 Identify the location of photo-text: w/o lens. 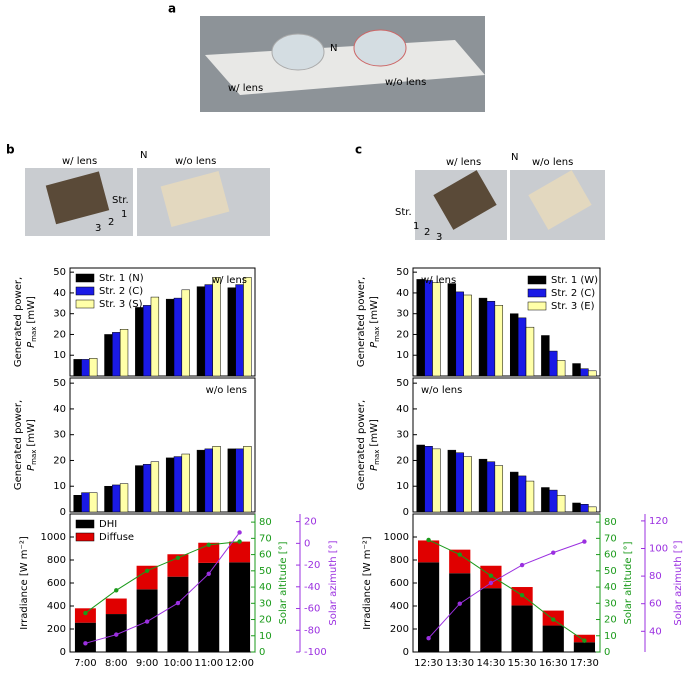
(405, 82).